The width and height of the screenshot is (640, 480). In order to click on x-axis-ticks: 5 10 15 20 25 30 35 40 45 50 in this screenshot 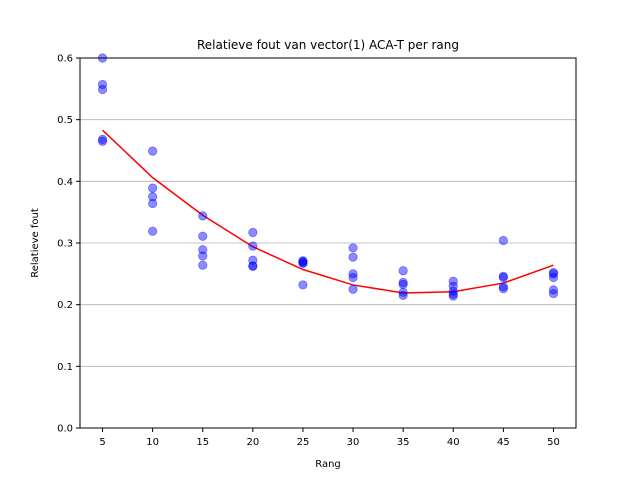, I will do `click(329, 438)`.